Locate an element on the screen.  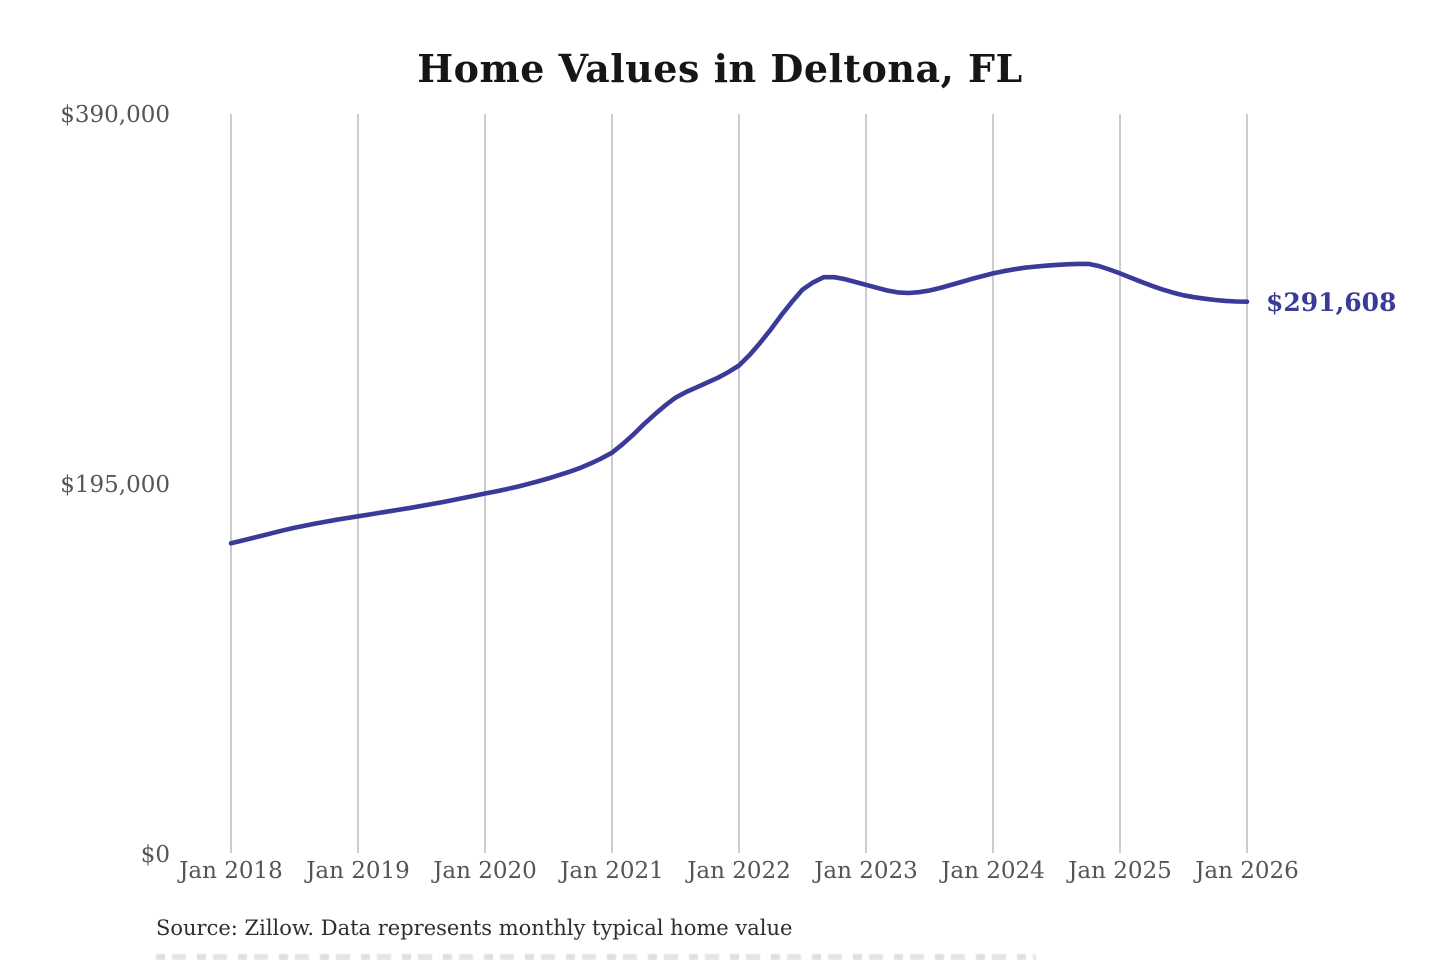
x-tick-label: Jan 2020 is located at coordinates (485, 871).